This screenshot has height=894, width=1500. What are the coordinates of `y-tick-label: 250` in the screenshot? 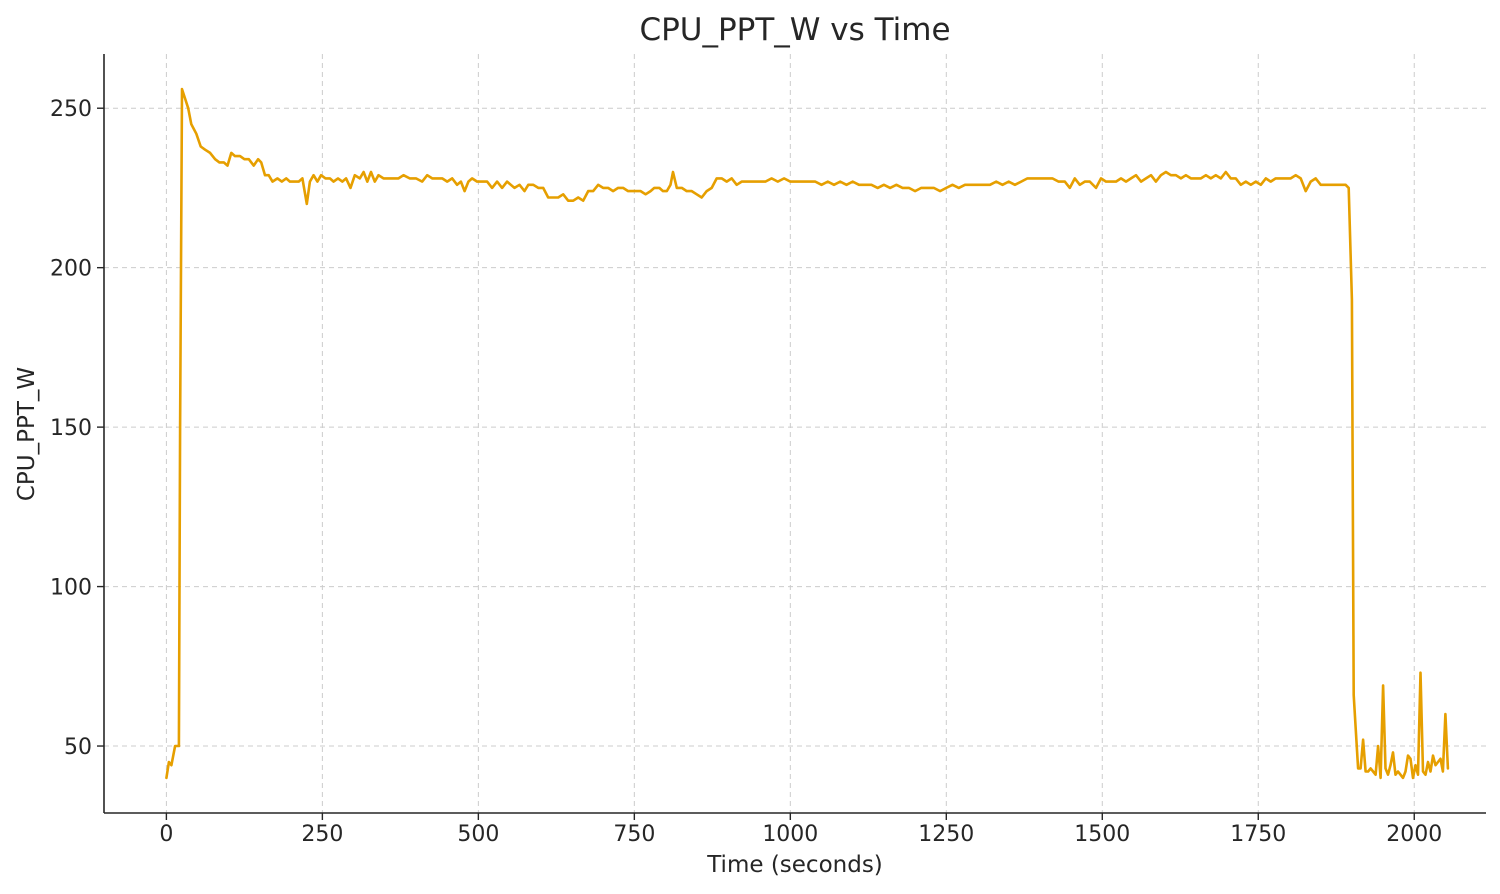 It's located at (71, 109).